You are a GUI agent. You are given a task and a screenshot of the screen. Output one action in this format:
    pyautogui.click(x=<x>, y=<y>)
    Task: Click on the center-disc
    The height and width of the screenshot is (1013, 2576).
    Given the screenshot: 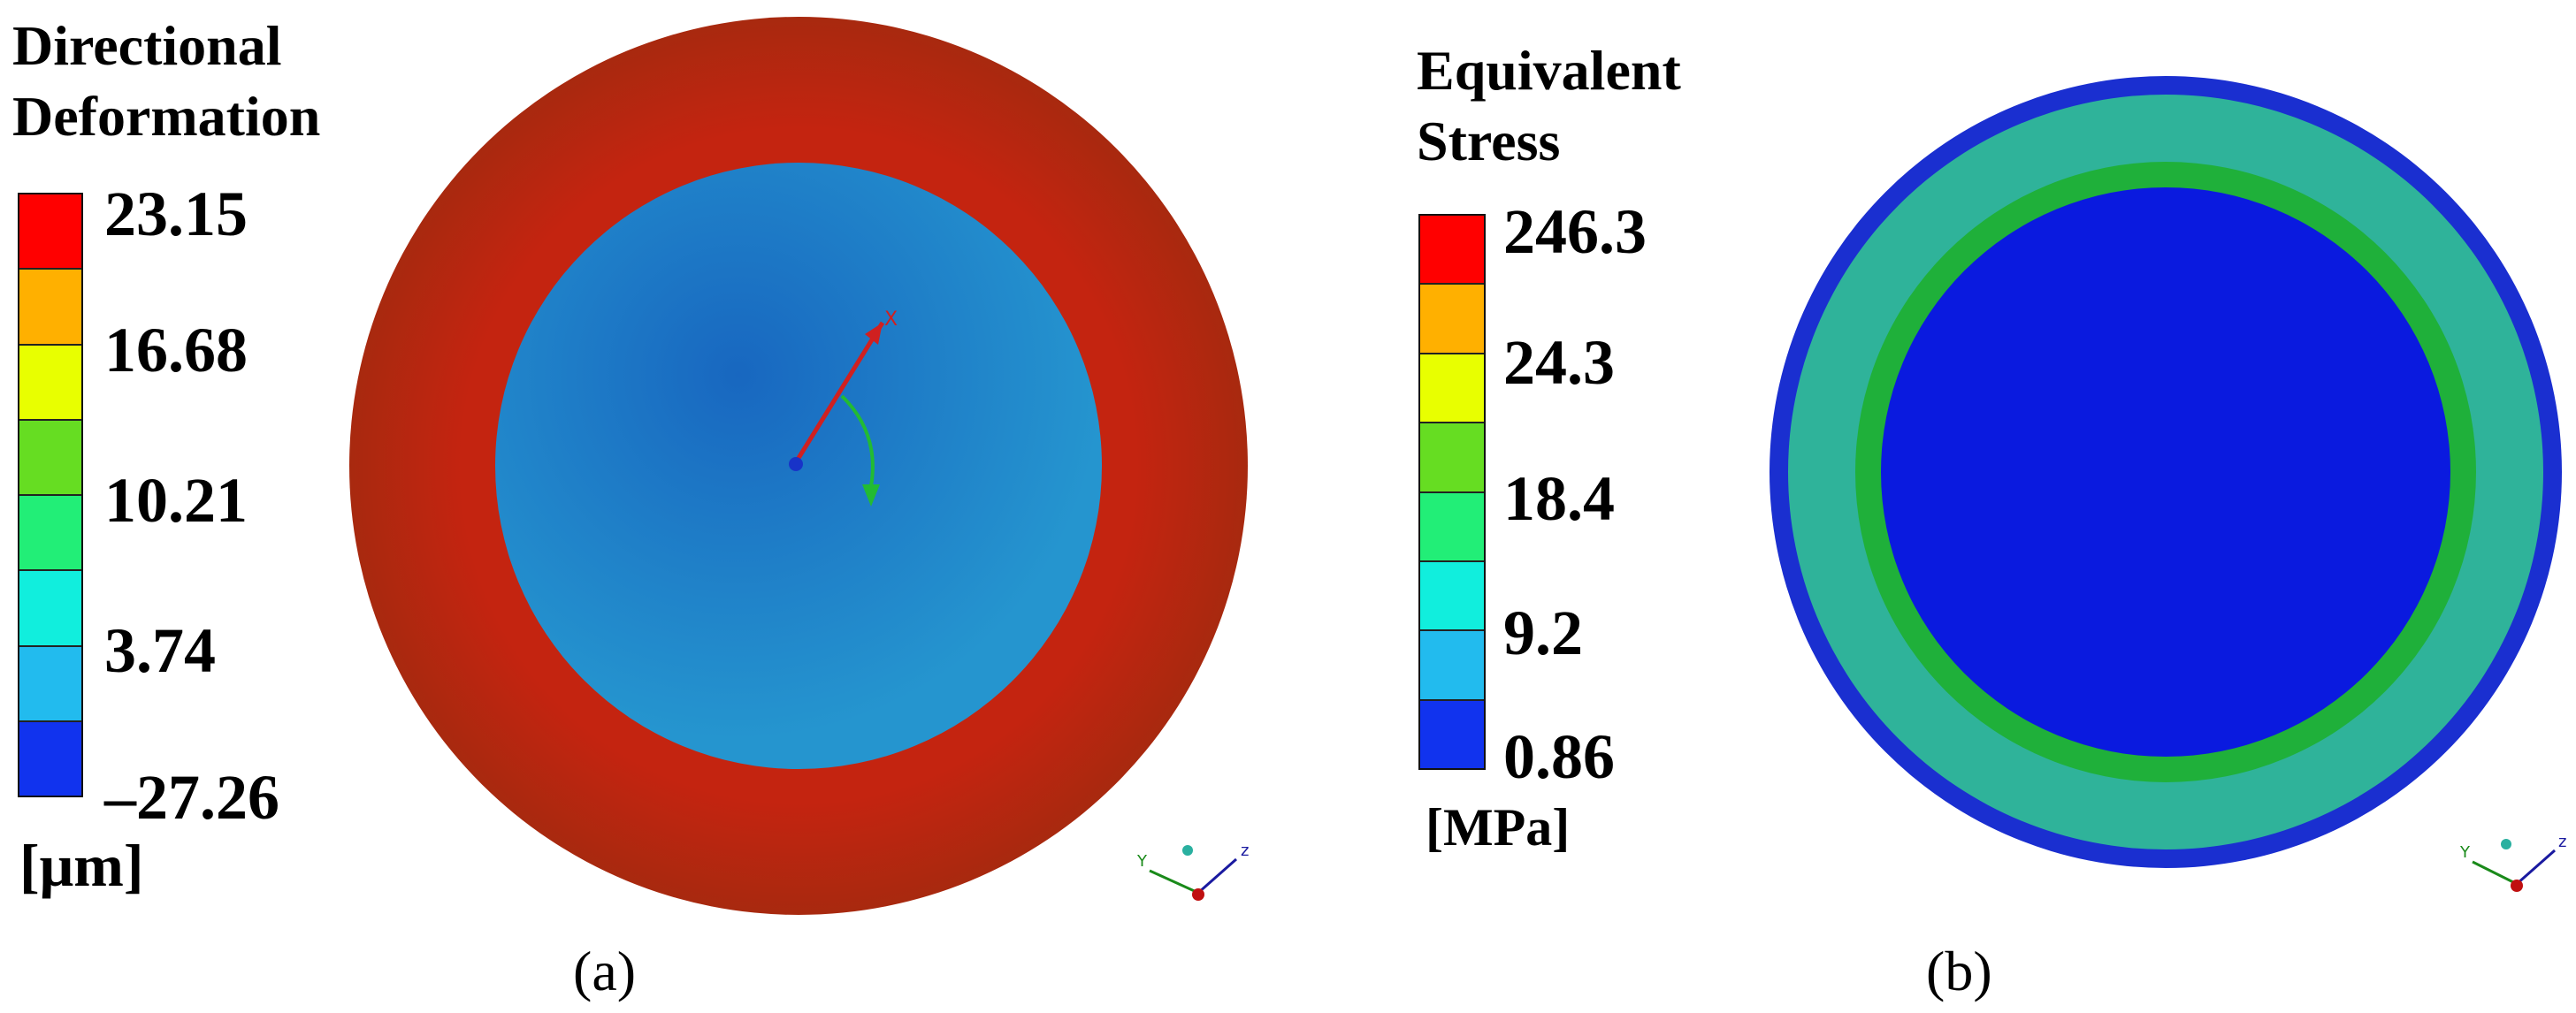 What is the action you would take?
    pyautogui.click(x=2165, y=472)
    